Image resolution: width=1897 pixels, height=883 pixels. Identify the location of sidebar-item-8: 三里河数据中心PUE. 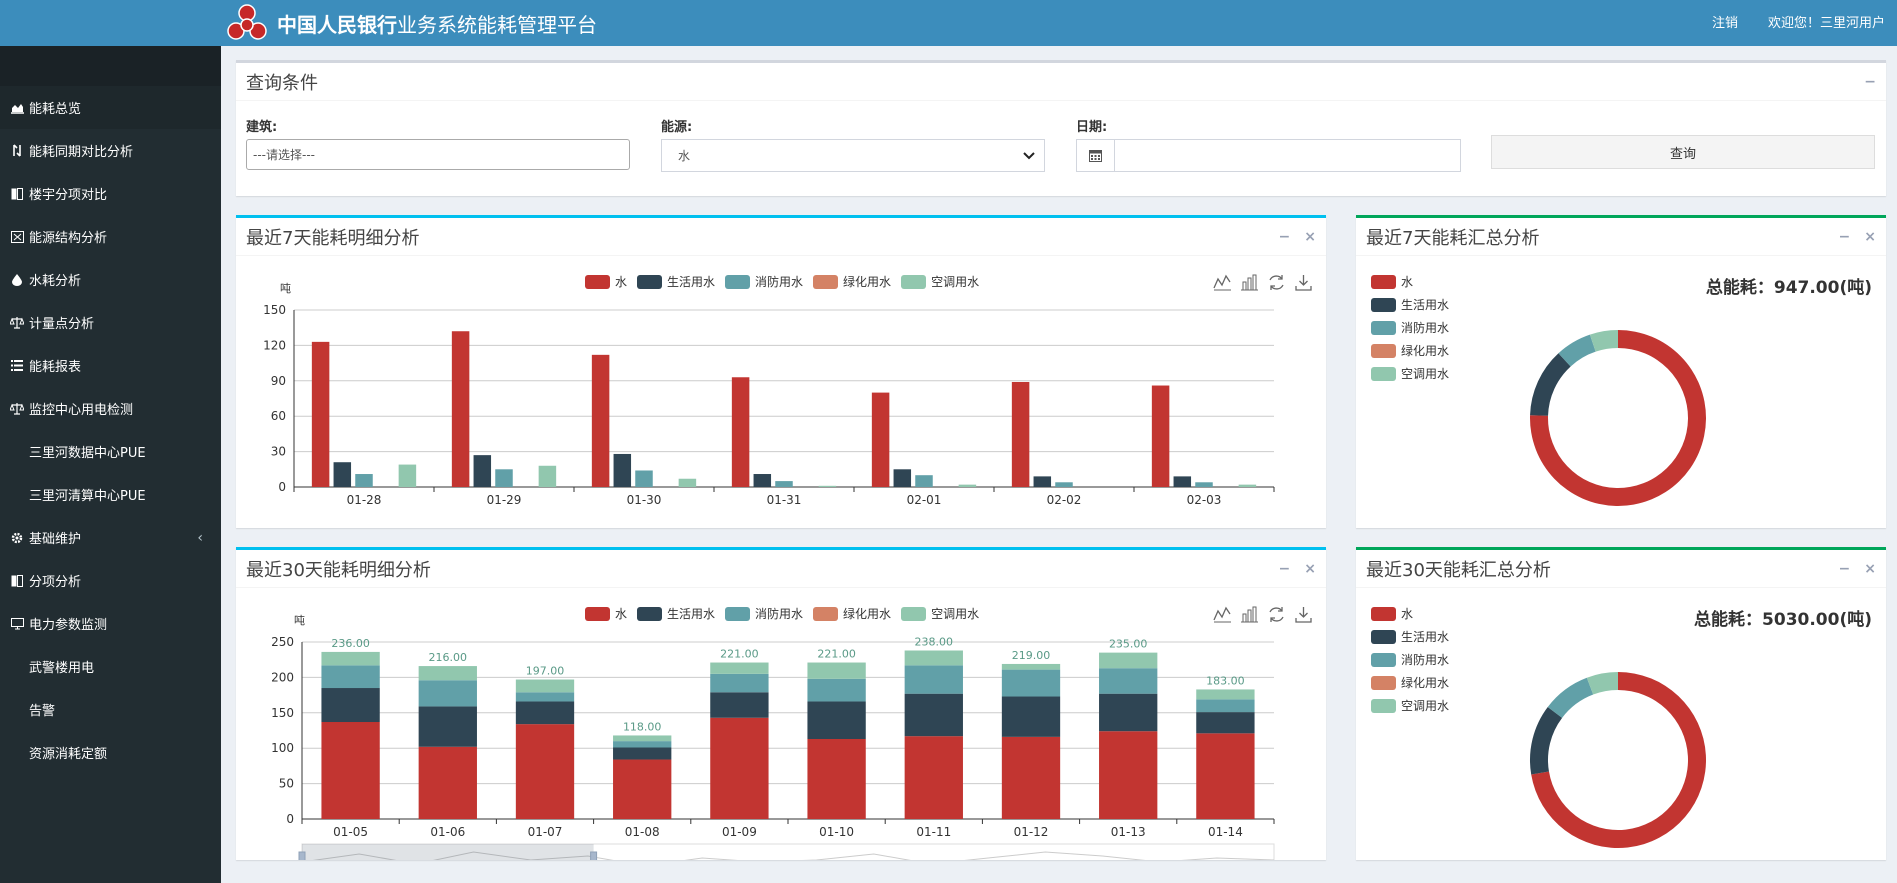
(110, 451).